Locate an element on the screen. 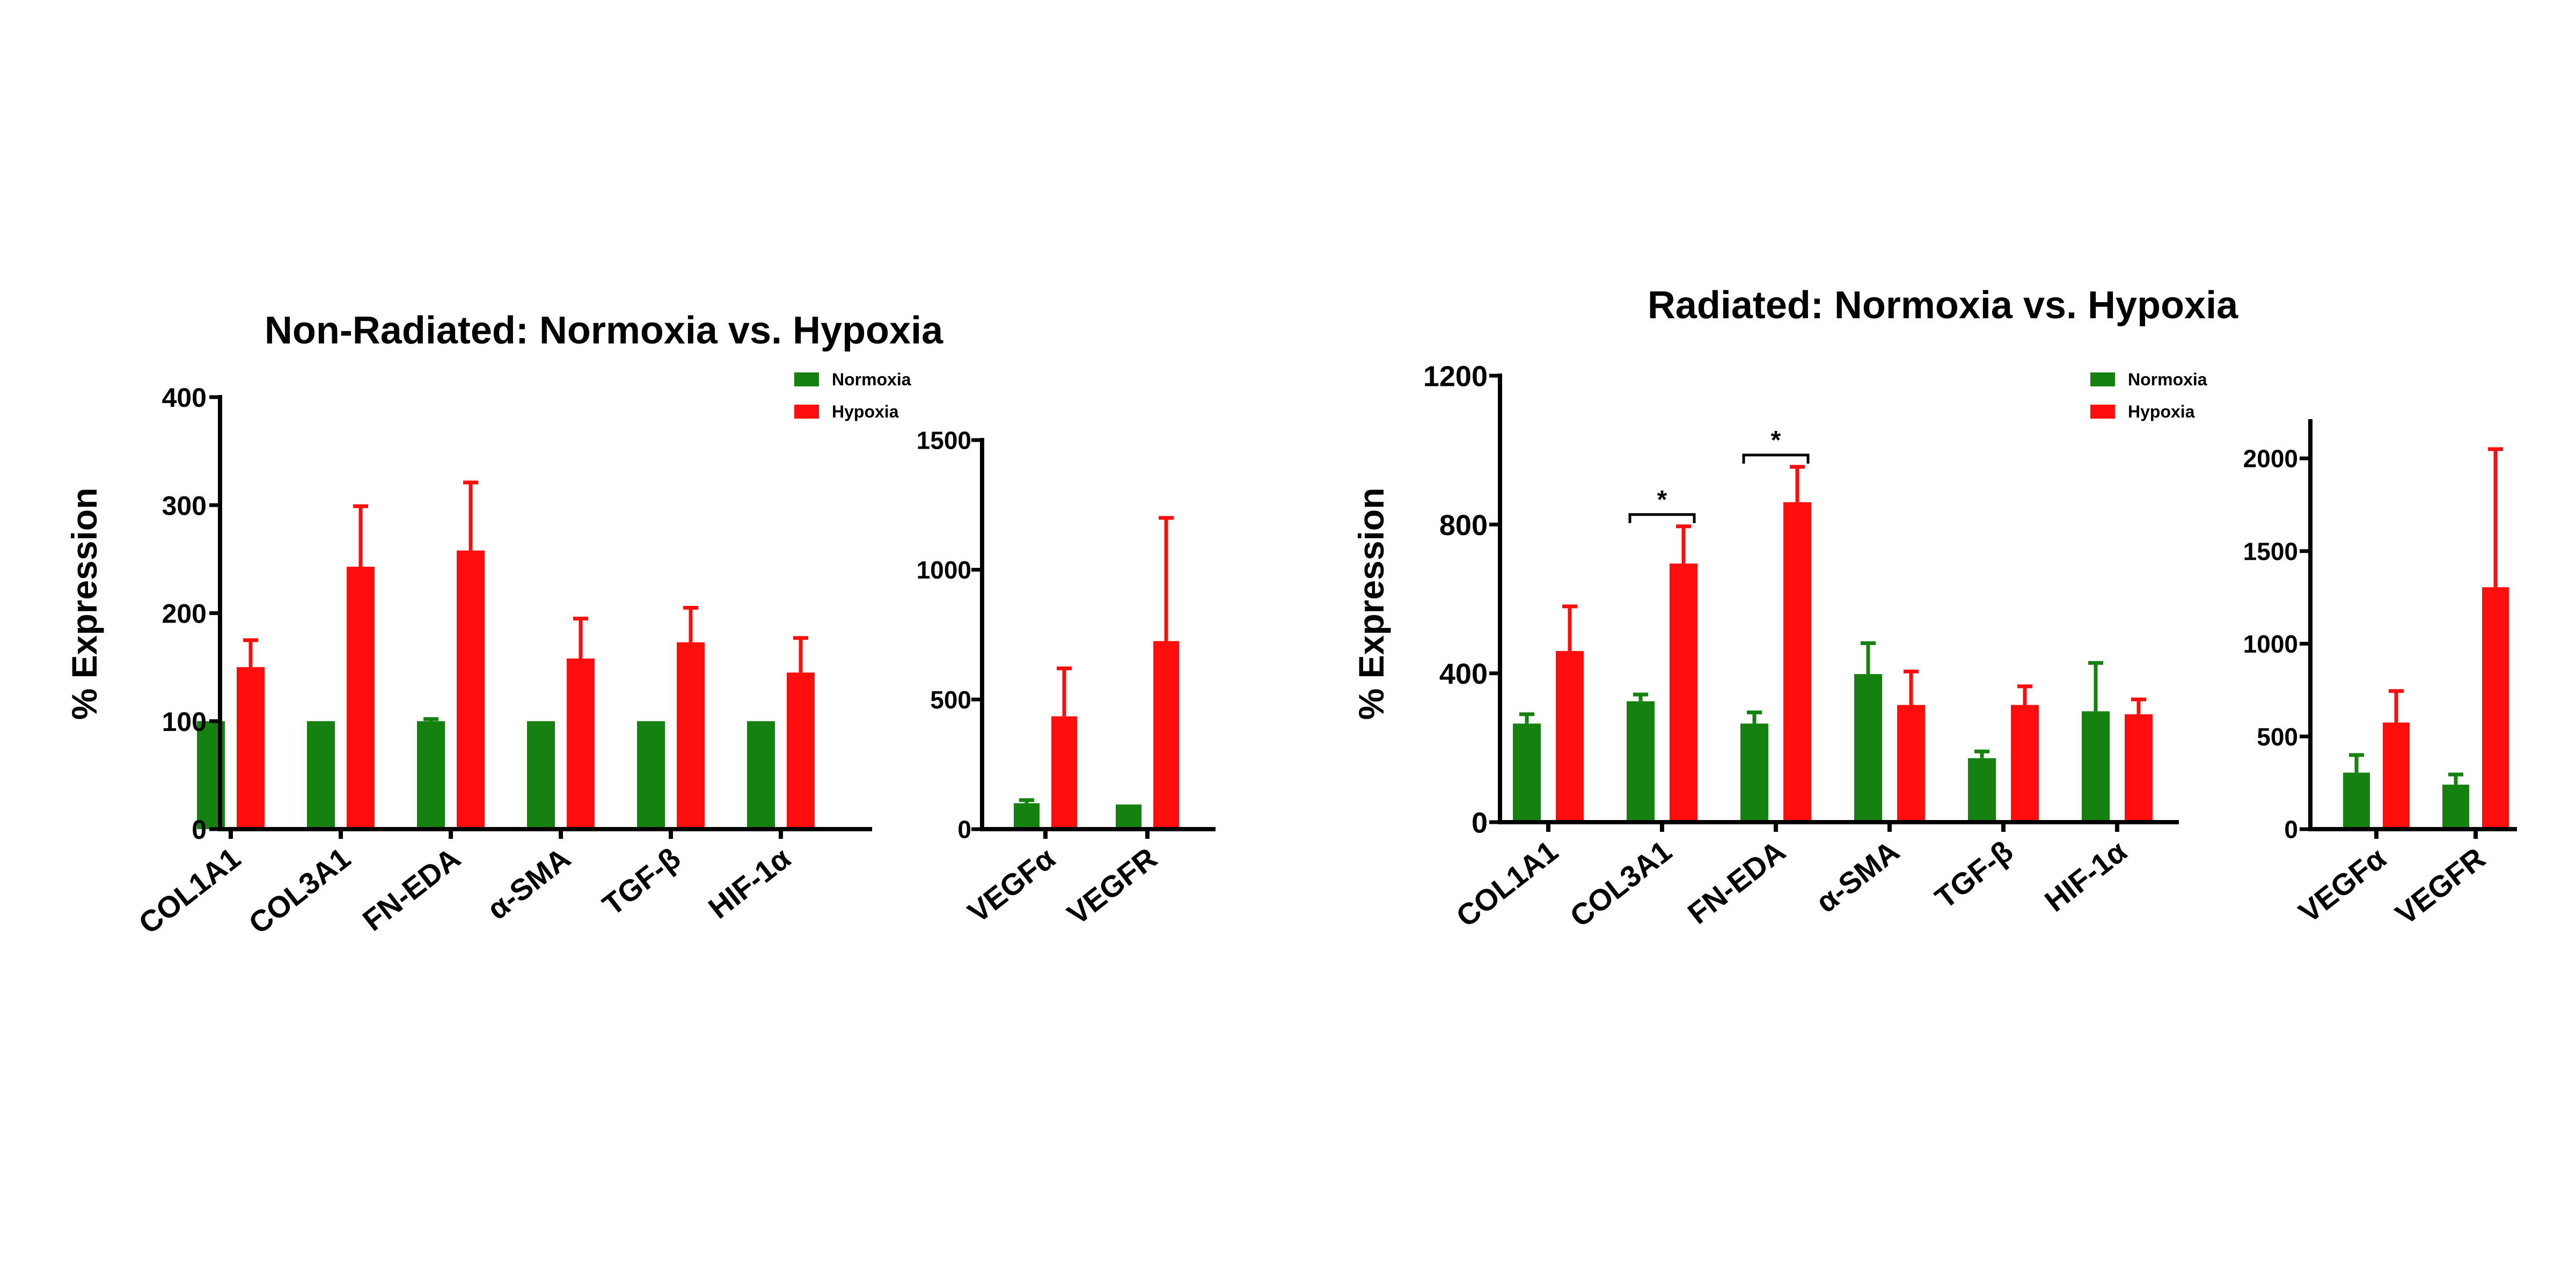 The image size is (2576, 1288). y-tick-label-1200: 1200 is located at coordinates (1455, 376).